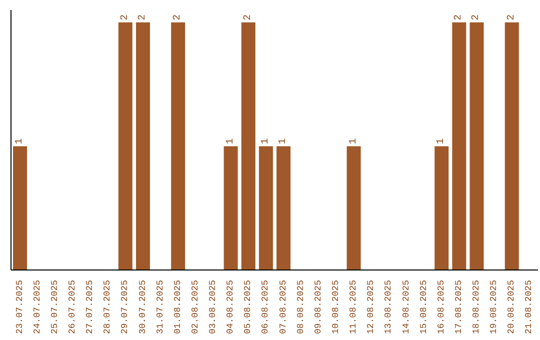  I want to click on x-tick-label: 02.08.2025, so click(195, 307).